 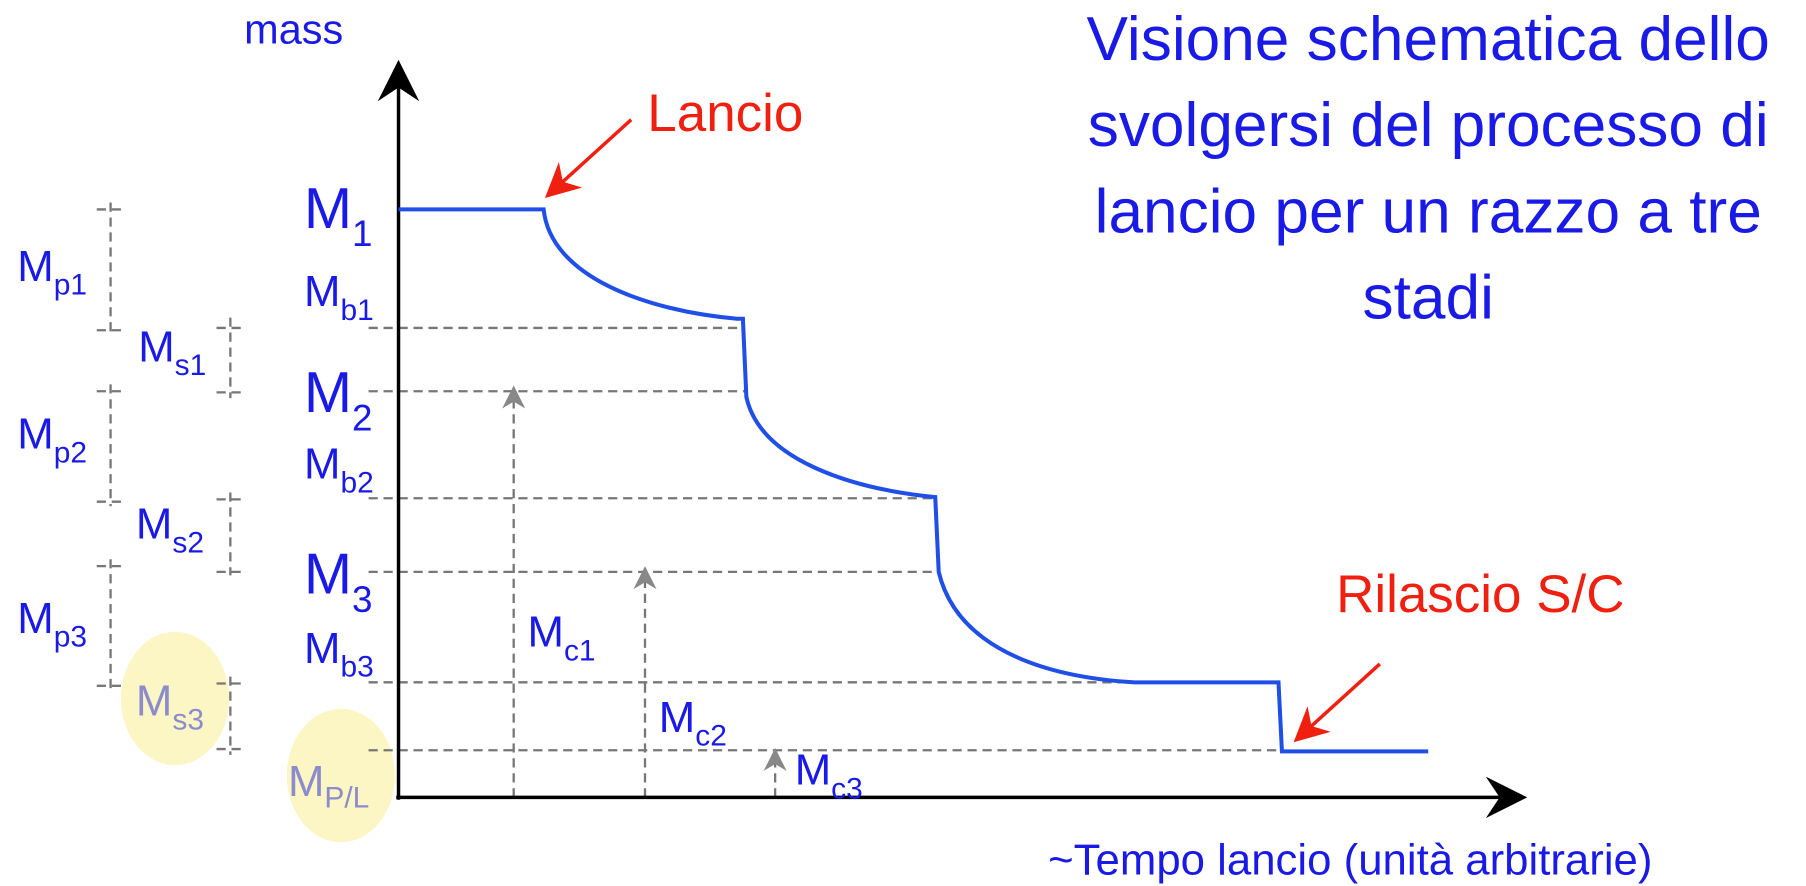 I want to click on title-line: Visione schematica dello, so click(x=1428, y=39).